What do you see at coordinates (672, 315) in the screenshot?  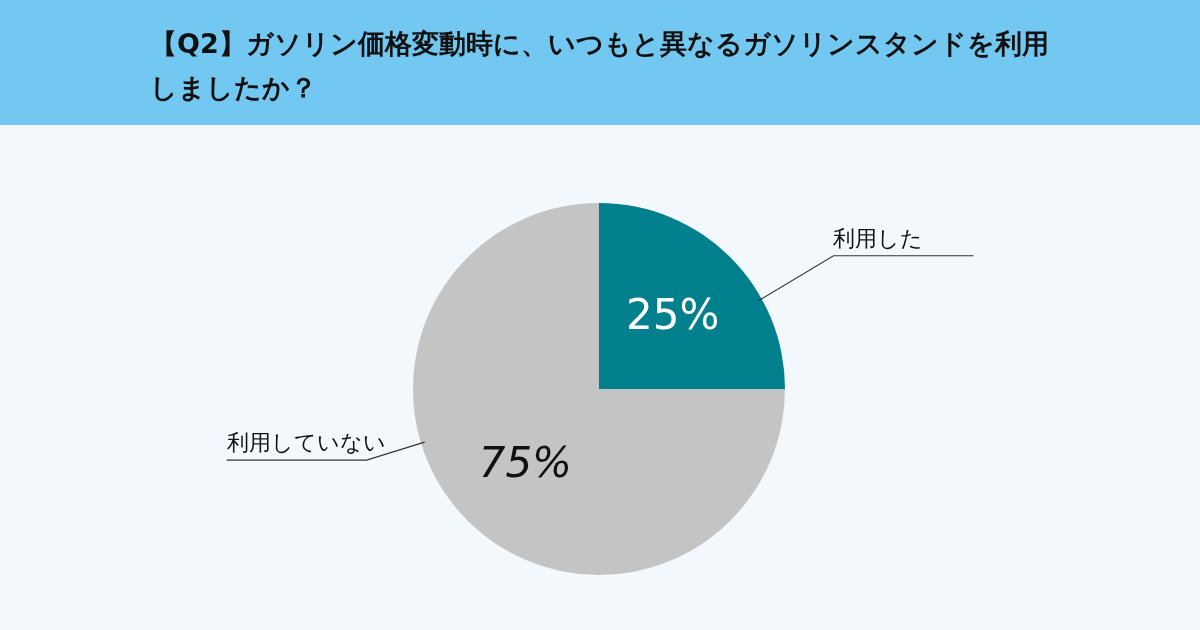 I see `data-label: 25%` at bounding box center [672, 315].